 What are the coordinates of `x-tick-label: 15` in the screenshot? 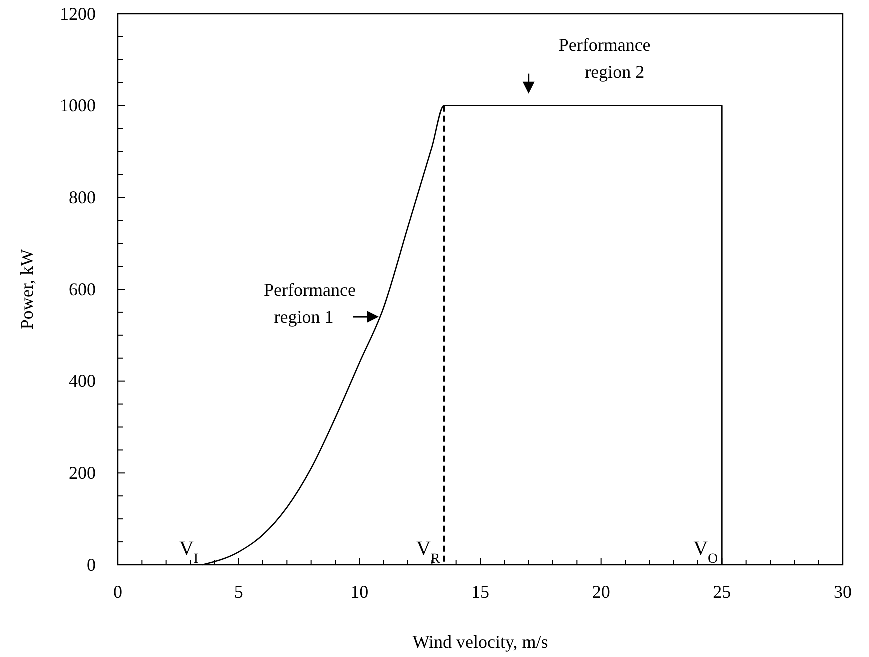 It's located at (481, 592).